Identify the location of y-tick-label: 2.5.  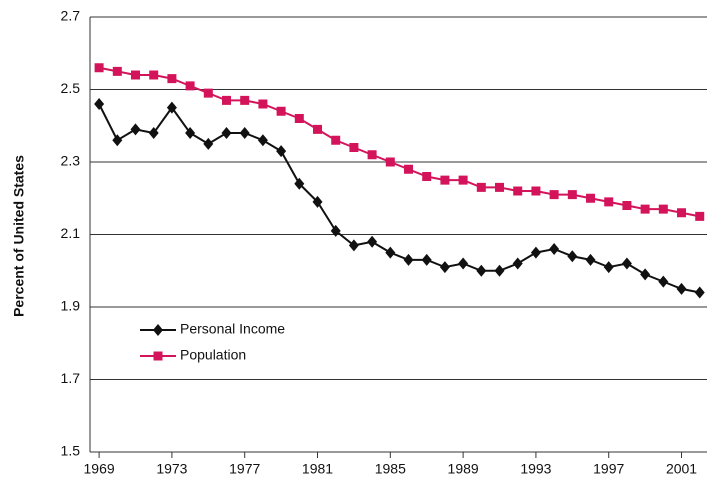
(71, 88).